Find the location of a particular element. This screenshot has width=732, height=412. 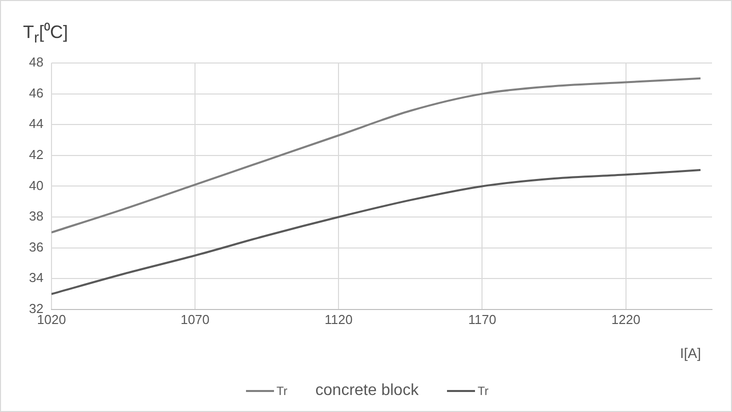

y-axis-title: T$_{r}$[⁰C] is located at coordinates (45, 34).